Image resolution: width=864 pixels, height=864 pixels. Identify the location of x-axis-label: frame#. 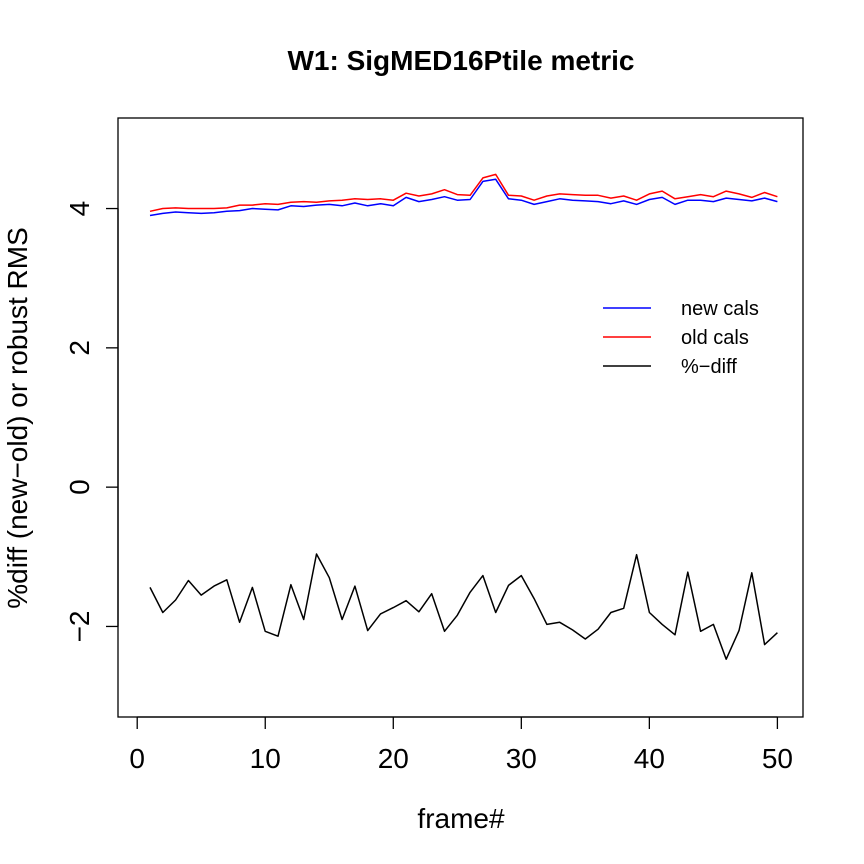
(461, 818).